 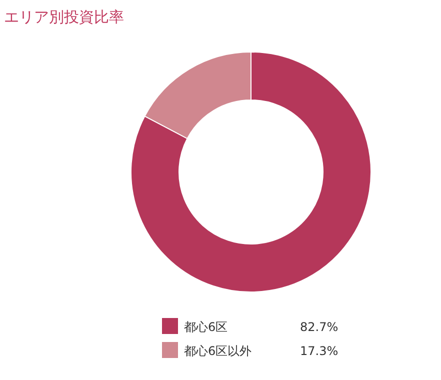 What do you see at coordinates (64, 17) in the screenshot?
I see `title: エリア別投資比率` at bounding box center [64, 17].